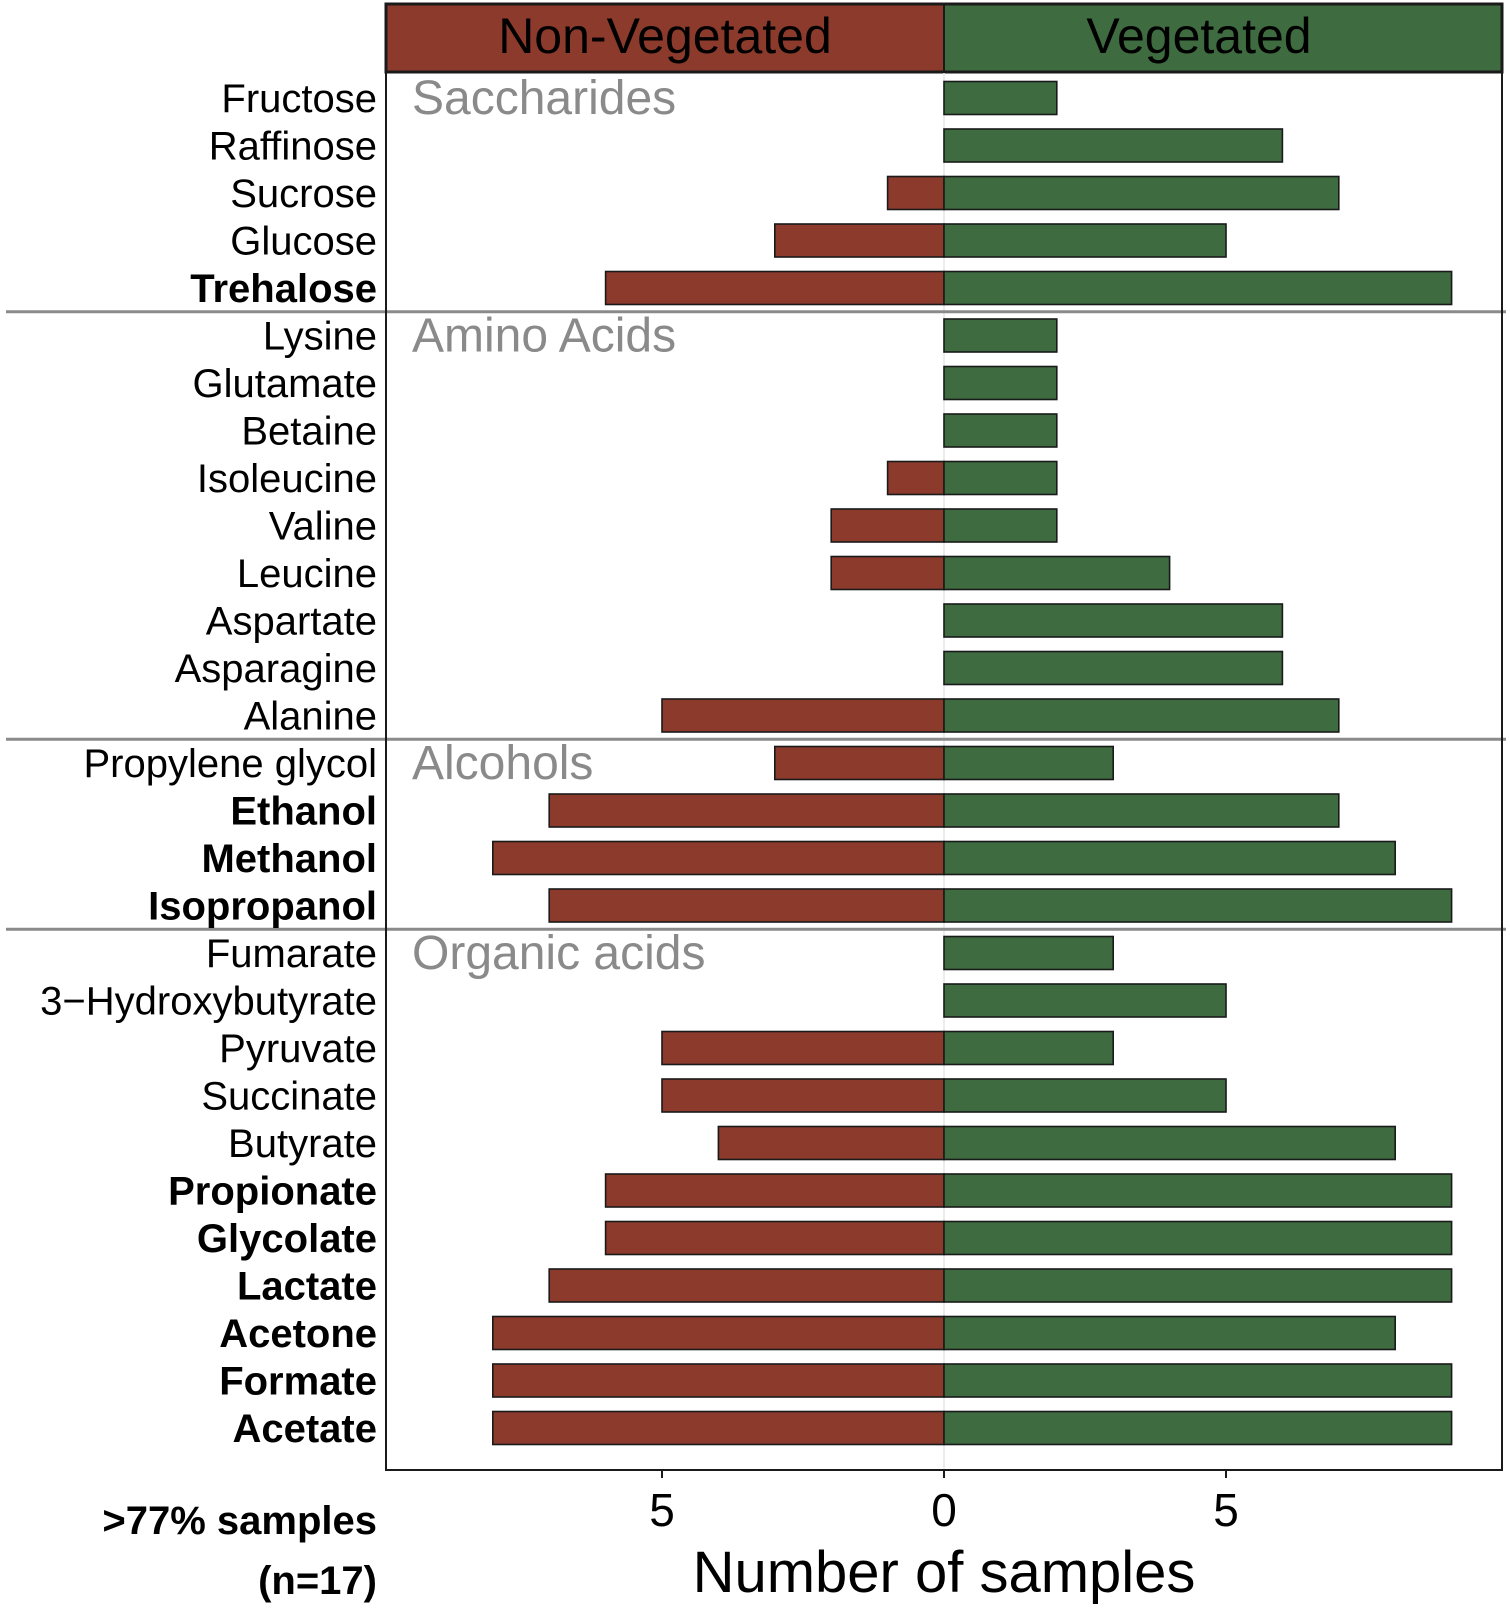  What do you see at coordinates (303, 812) in the screenshot?
I see `category-label: Ethanol` at bounding box center [303, 812].